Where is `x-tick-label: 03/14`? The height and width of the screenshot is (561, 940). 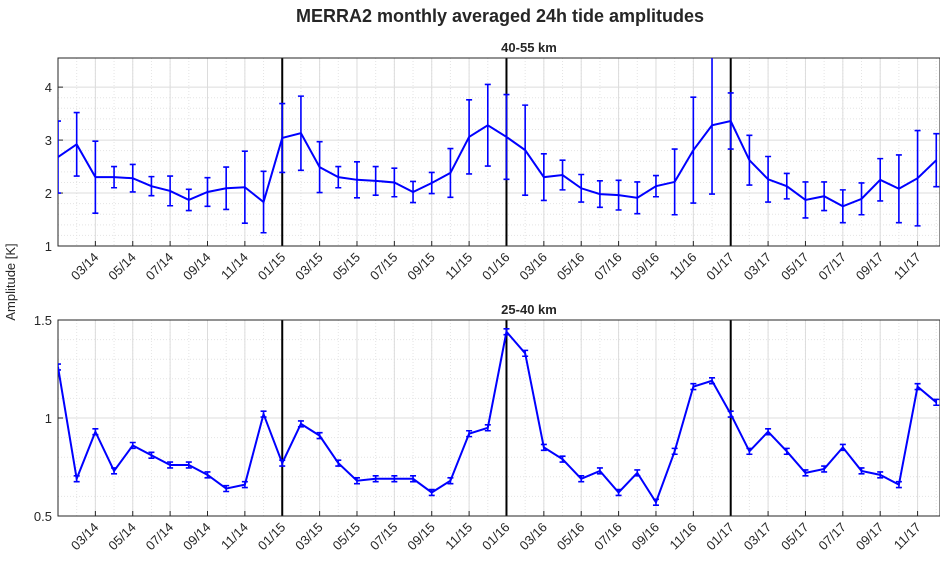
x-tick-label: 03/14 is located at coordinates (85, 267).